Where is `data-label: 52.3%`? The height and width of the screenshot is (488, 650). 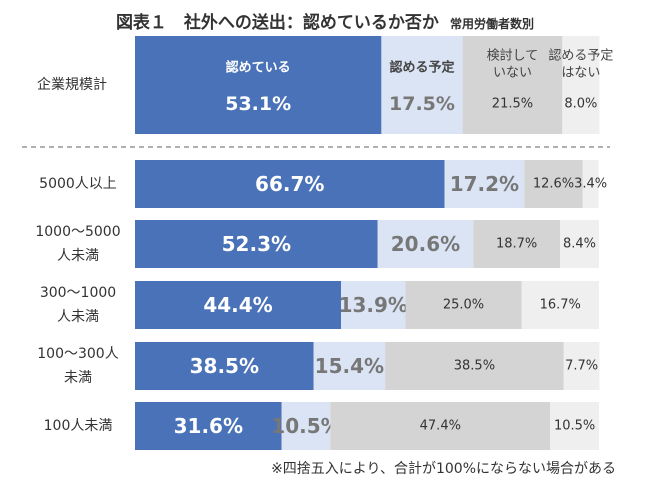 data-label: 52.3% is located at coordinates (256, 244).